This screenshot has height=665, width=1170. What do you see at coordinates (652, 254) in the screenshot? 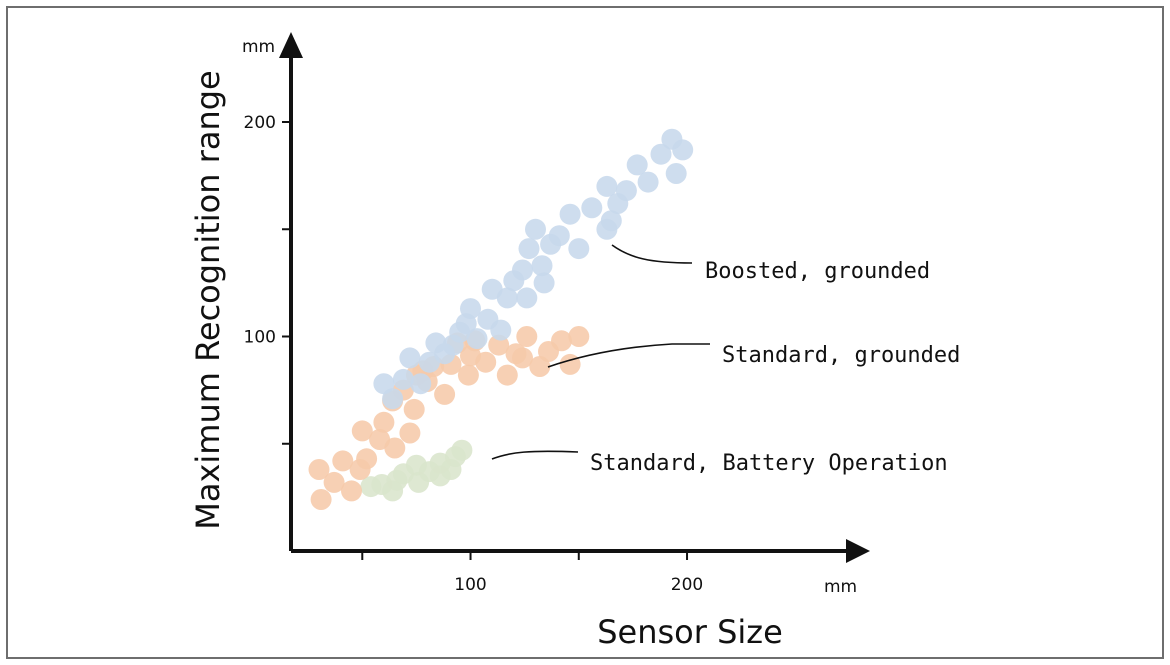
I see `leader-line-boosted` at bounding box center [652, 254].